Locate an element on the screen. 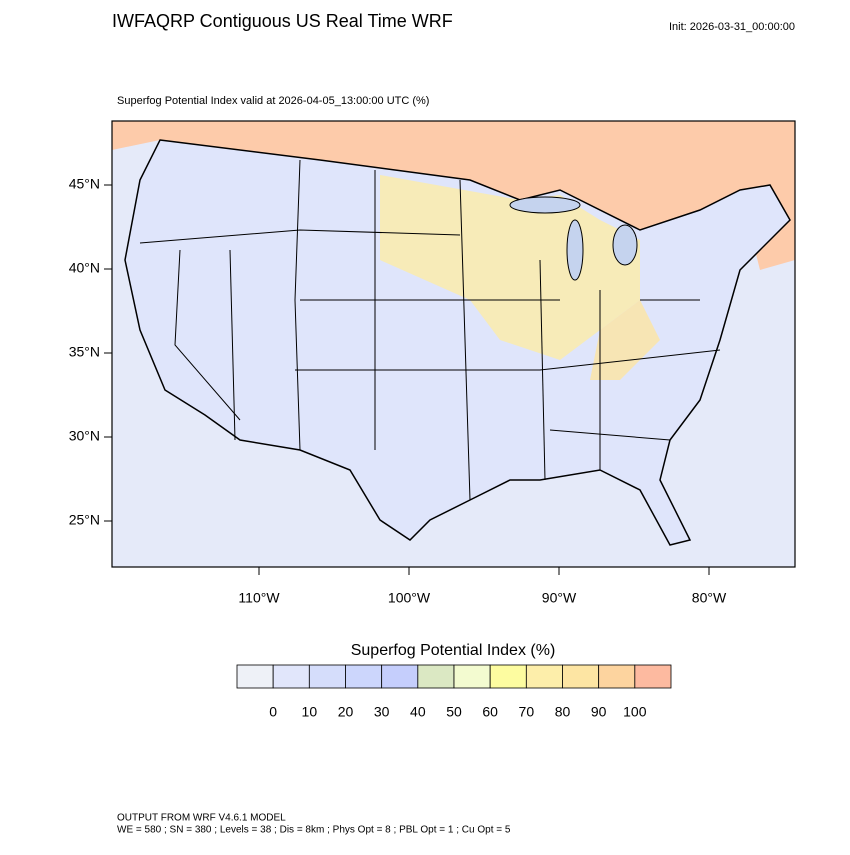 The image size is (850, 855). colorbar-label: 60 is located at coordinates (490, 712).